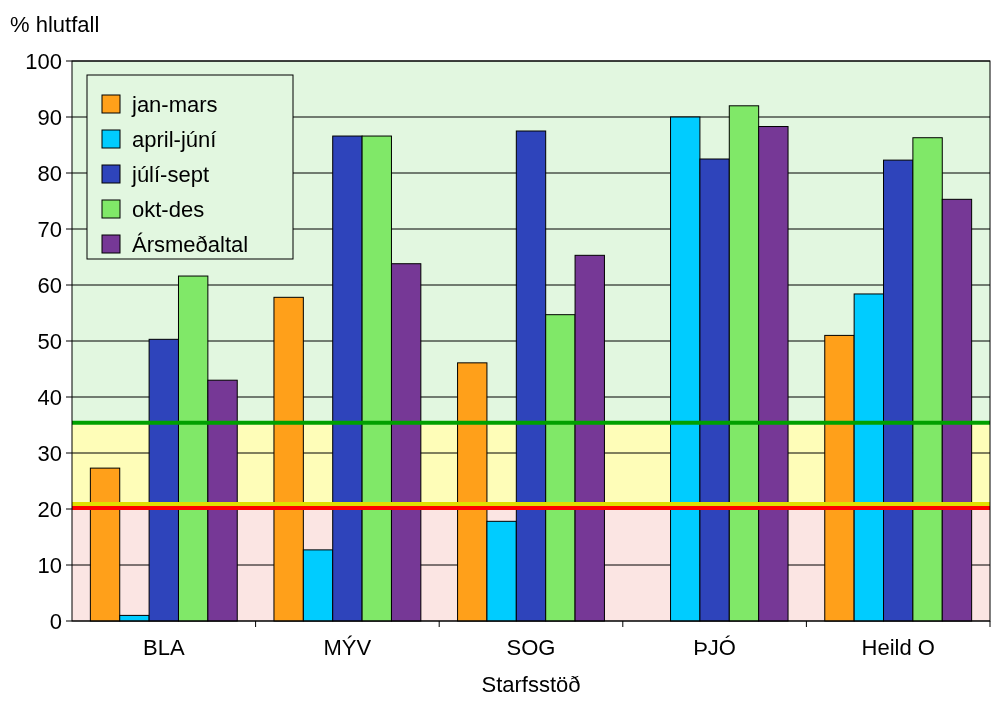 This screenshot has height=704, width=1002. What do you see at coordinates (714, 647) in the screenshot?
I see `x-tick-label: ÞJÓ` at bounding box center [714, 647].